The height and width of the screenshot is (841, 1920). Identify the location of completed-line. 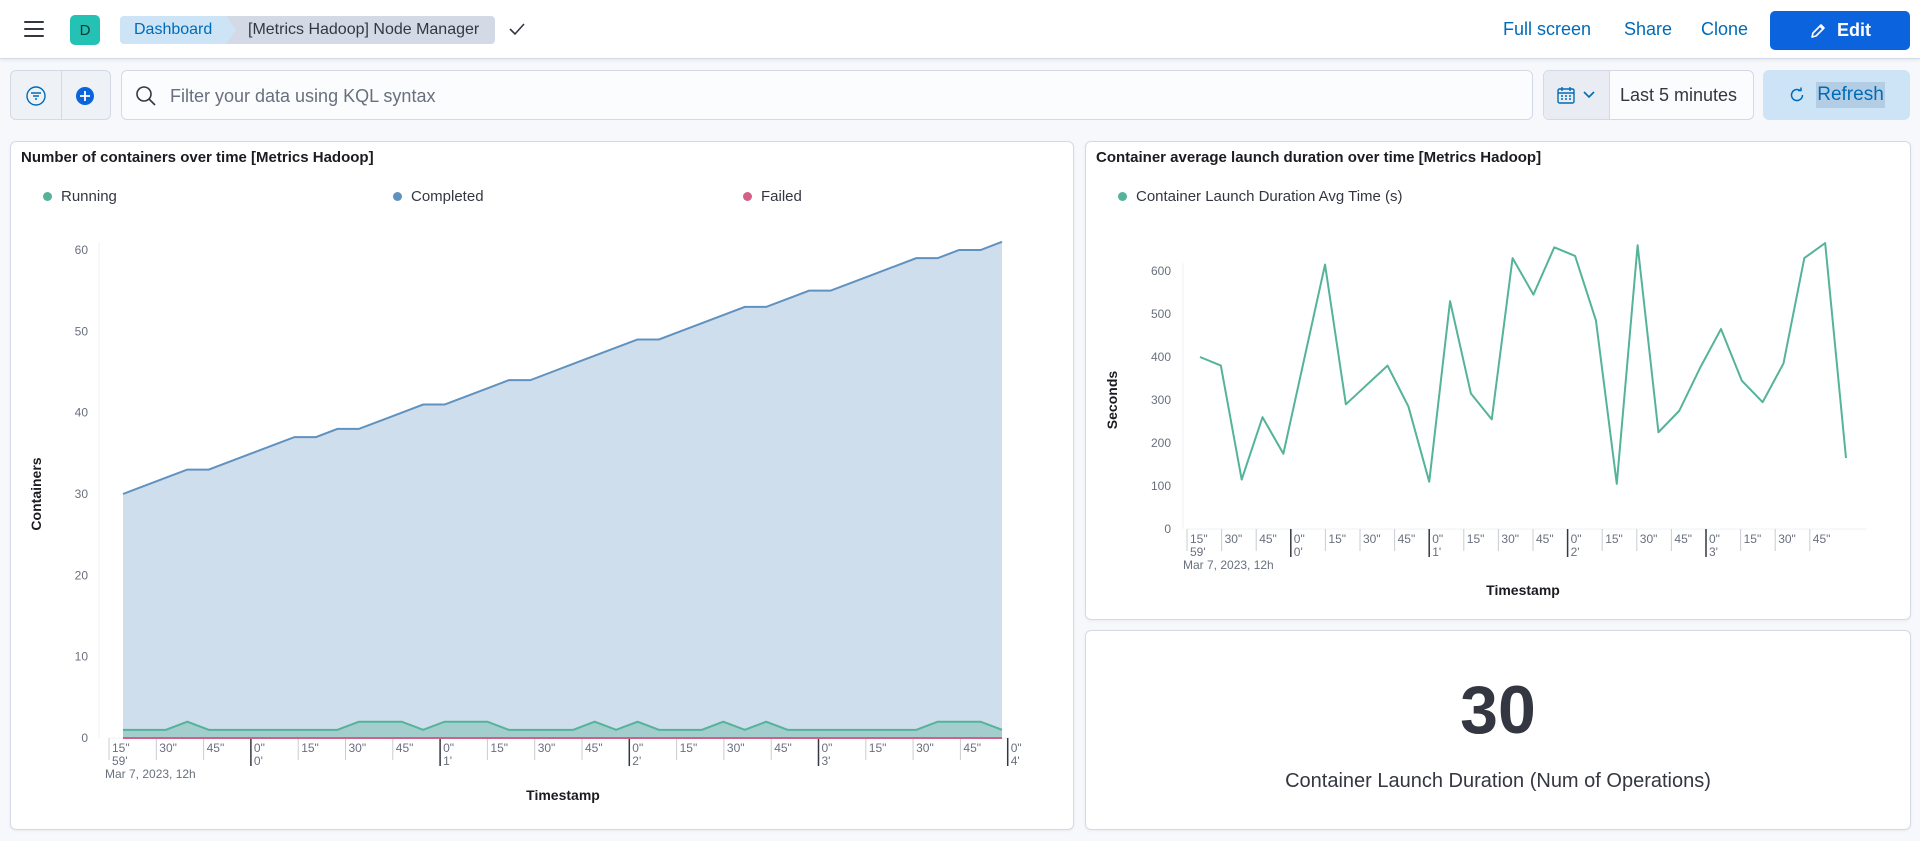
(562, 367).